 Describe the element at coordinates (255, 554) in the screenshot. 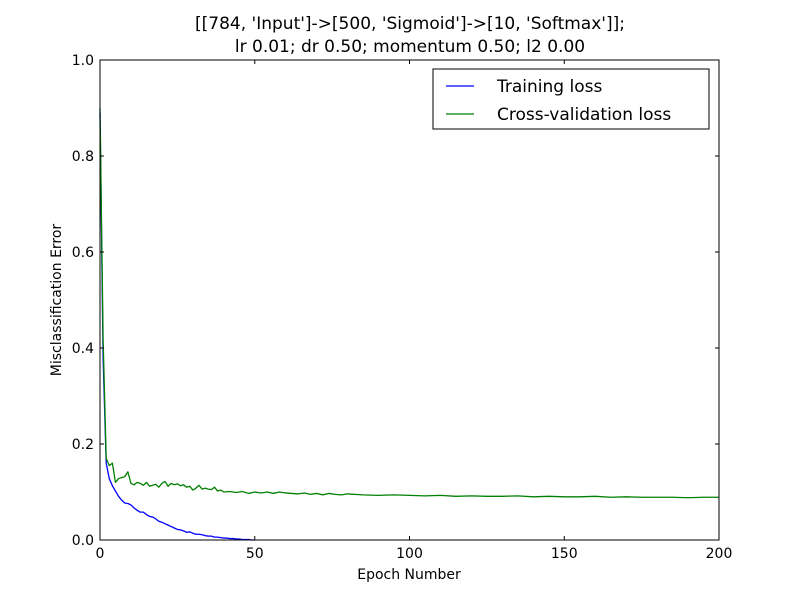

I see `x-tick-label: 50` at that location.